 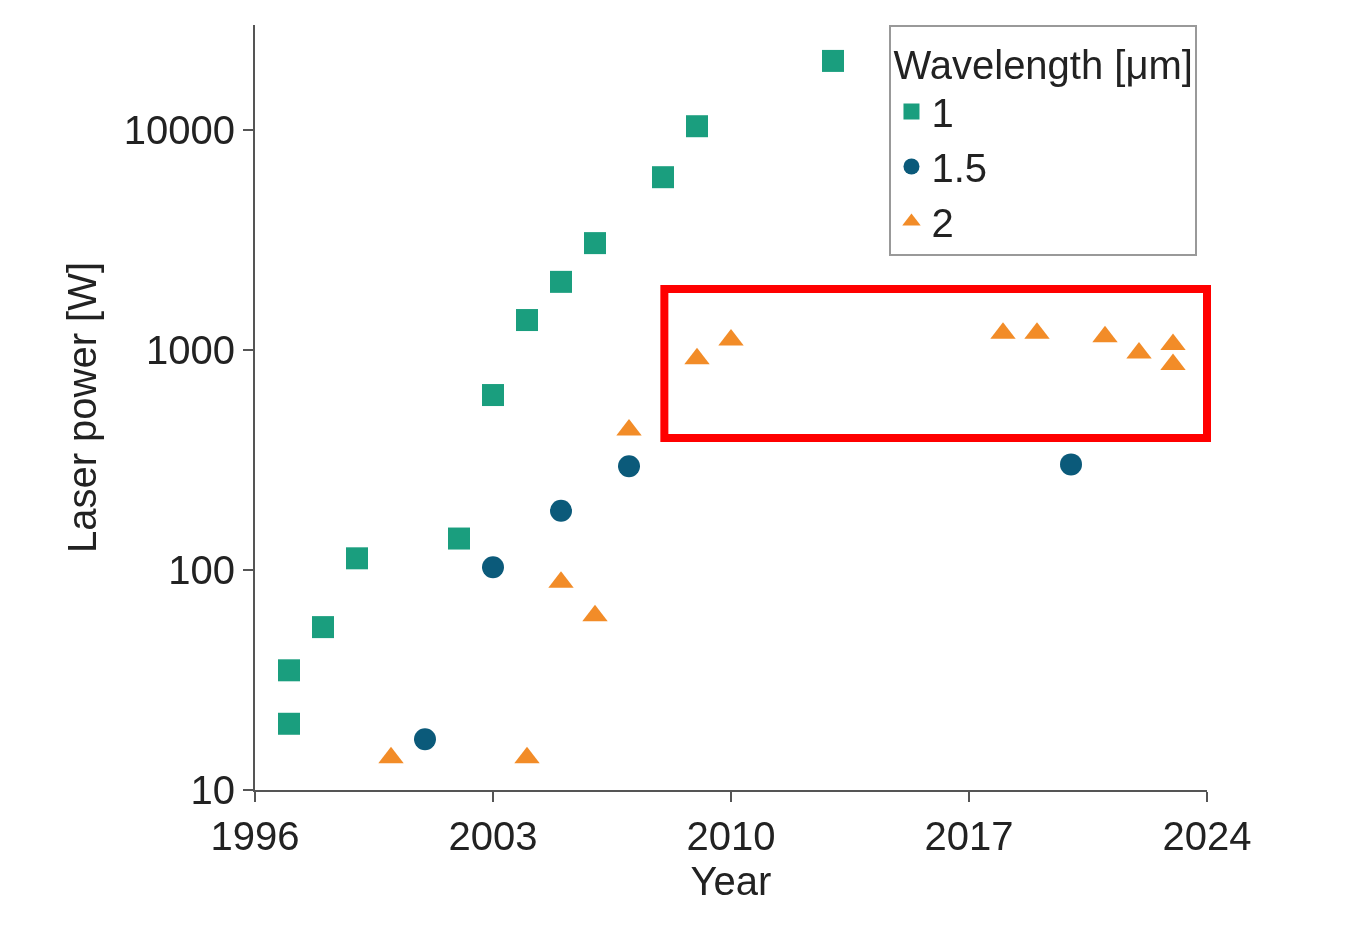 I want to click on y-tick-label: 100, so click(x=201, y=569).